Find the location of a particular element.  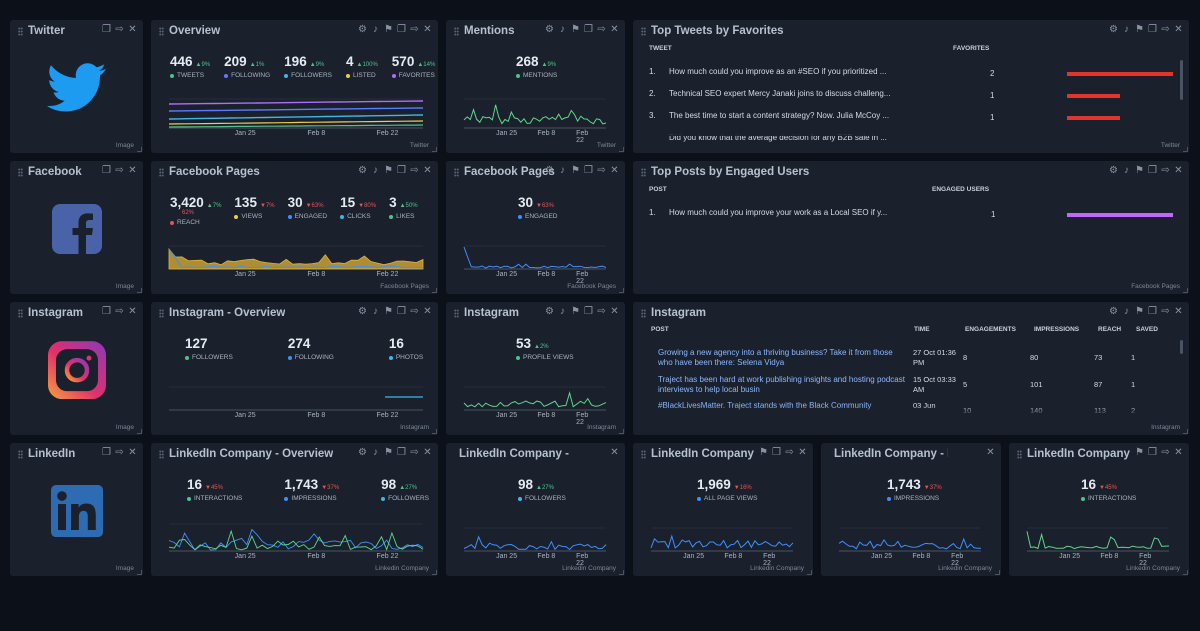

column-header-saved: SAVED is located at coordinates (1147, 329).